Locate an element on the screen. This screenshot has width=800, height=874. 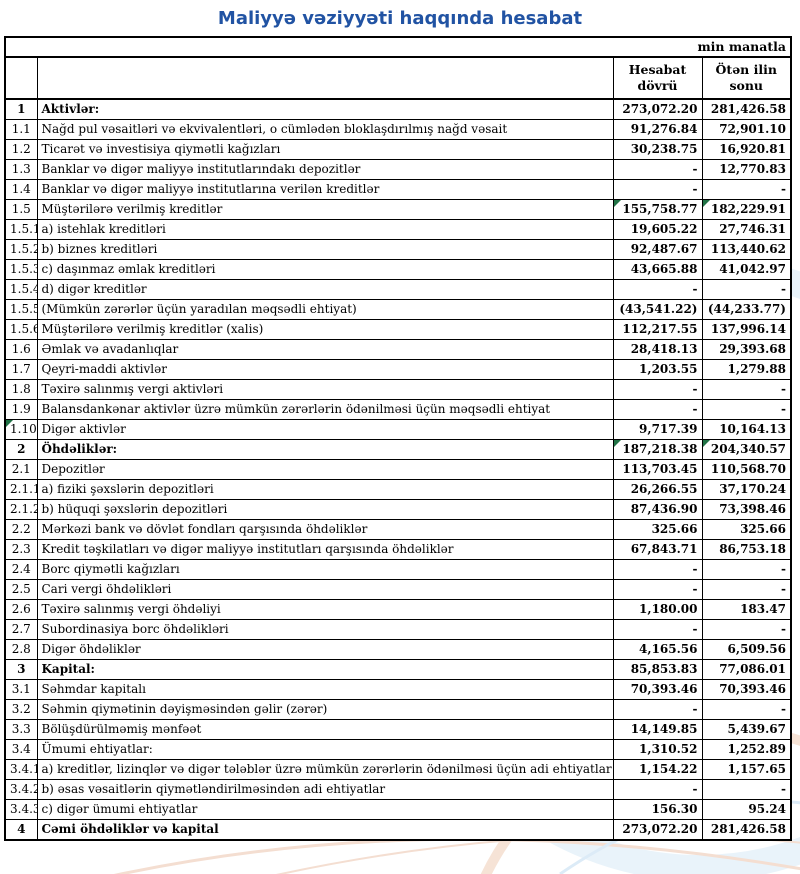
row-number: 2.2 is located at coordinates (21, 528).